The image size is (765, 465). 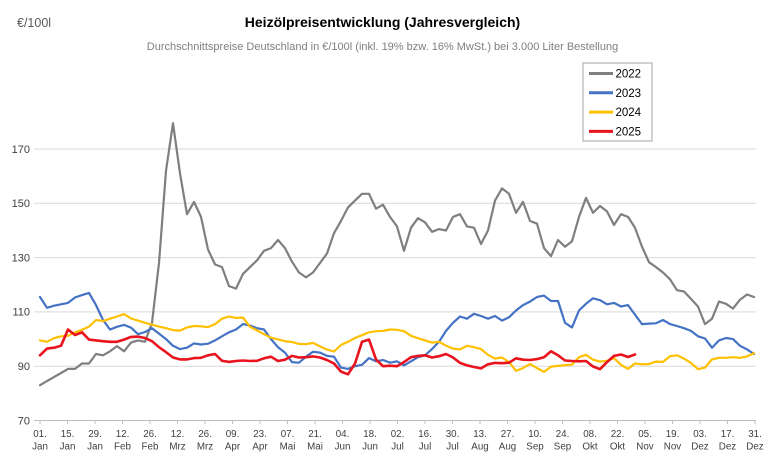 I want to click on x-axis-tick-label: 15., so click(x=68, y=434).